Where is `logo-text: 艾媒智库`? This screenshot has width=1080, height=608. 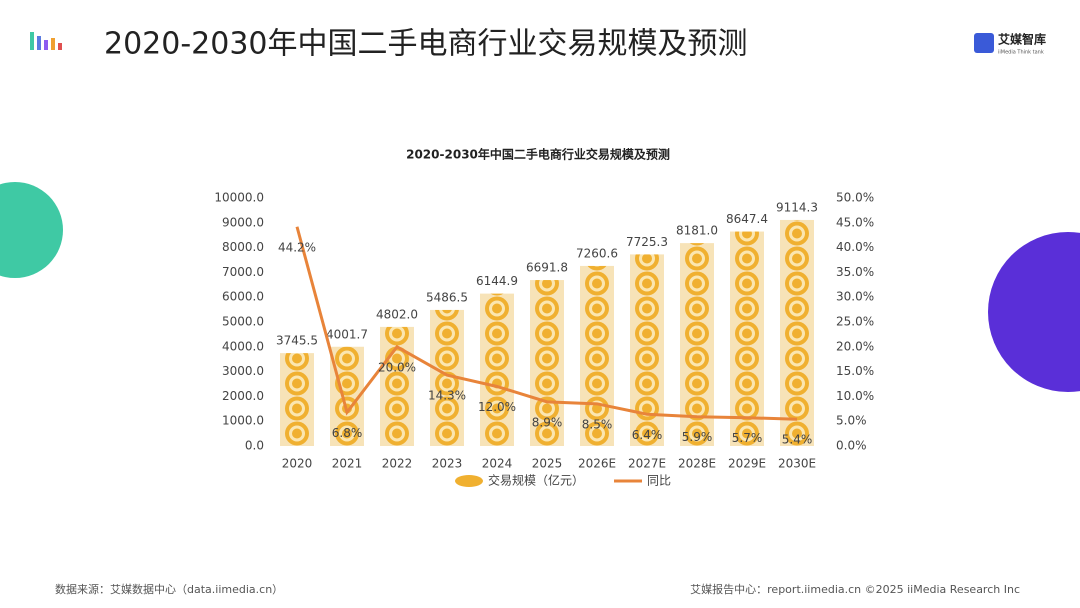 logo-text: 艾媒智库 is located at coordinates (1022, 39).